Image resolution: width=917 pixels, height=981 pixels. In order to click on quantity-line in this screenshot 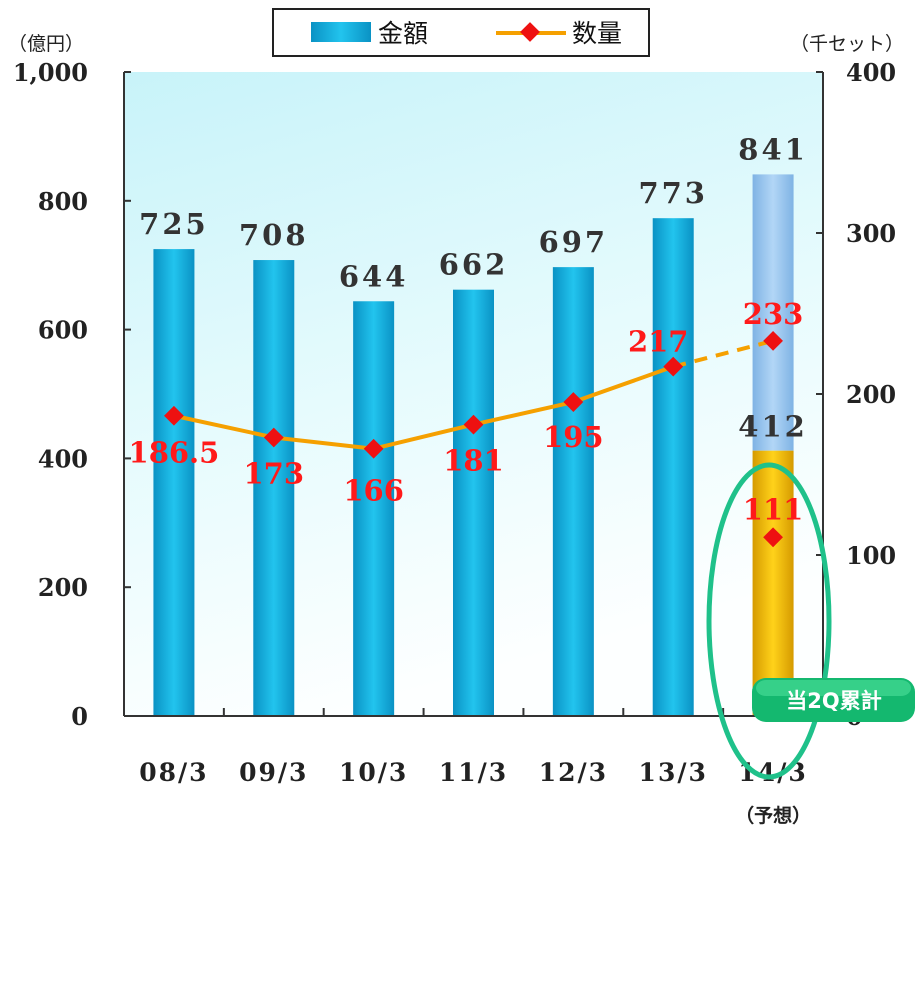, I will do `click(423, 407)`.